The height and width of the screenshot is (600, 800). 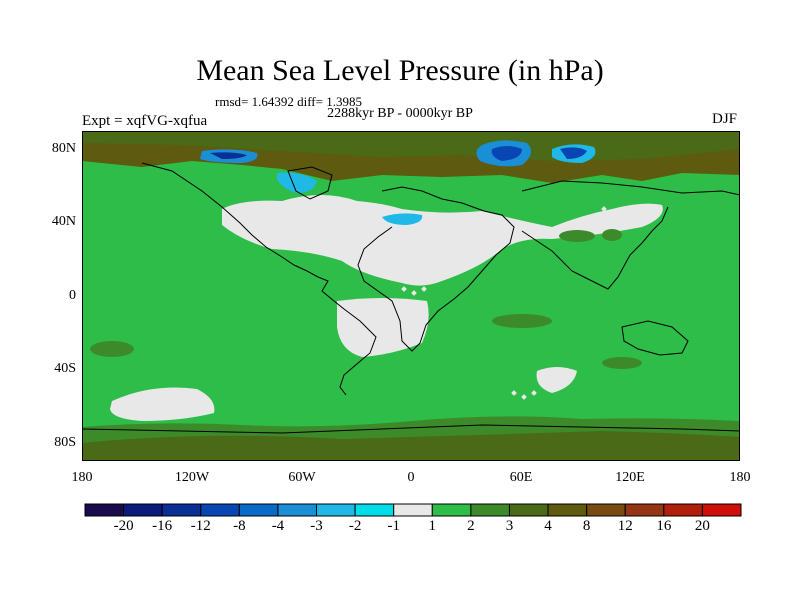 I want to click on colorbar, so click(x=413, y=510).